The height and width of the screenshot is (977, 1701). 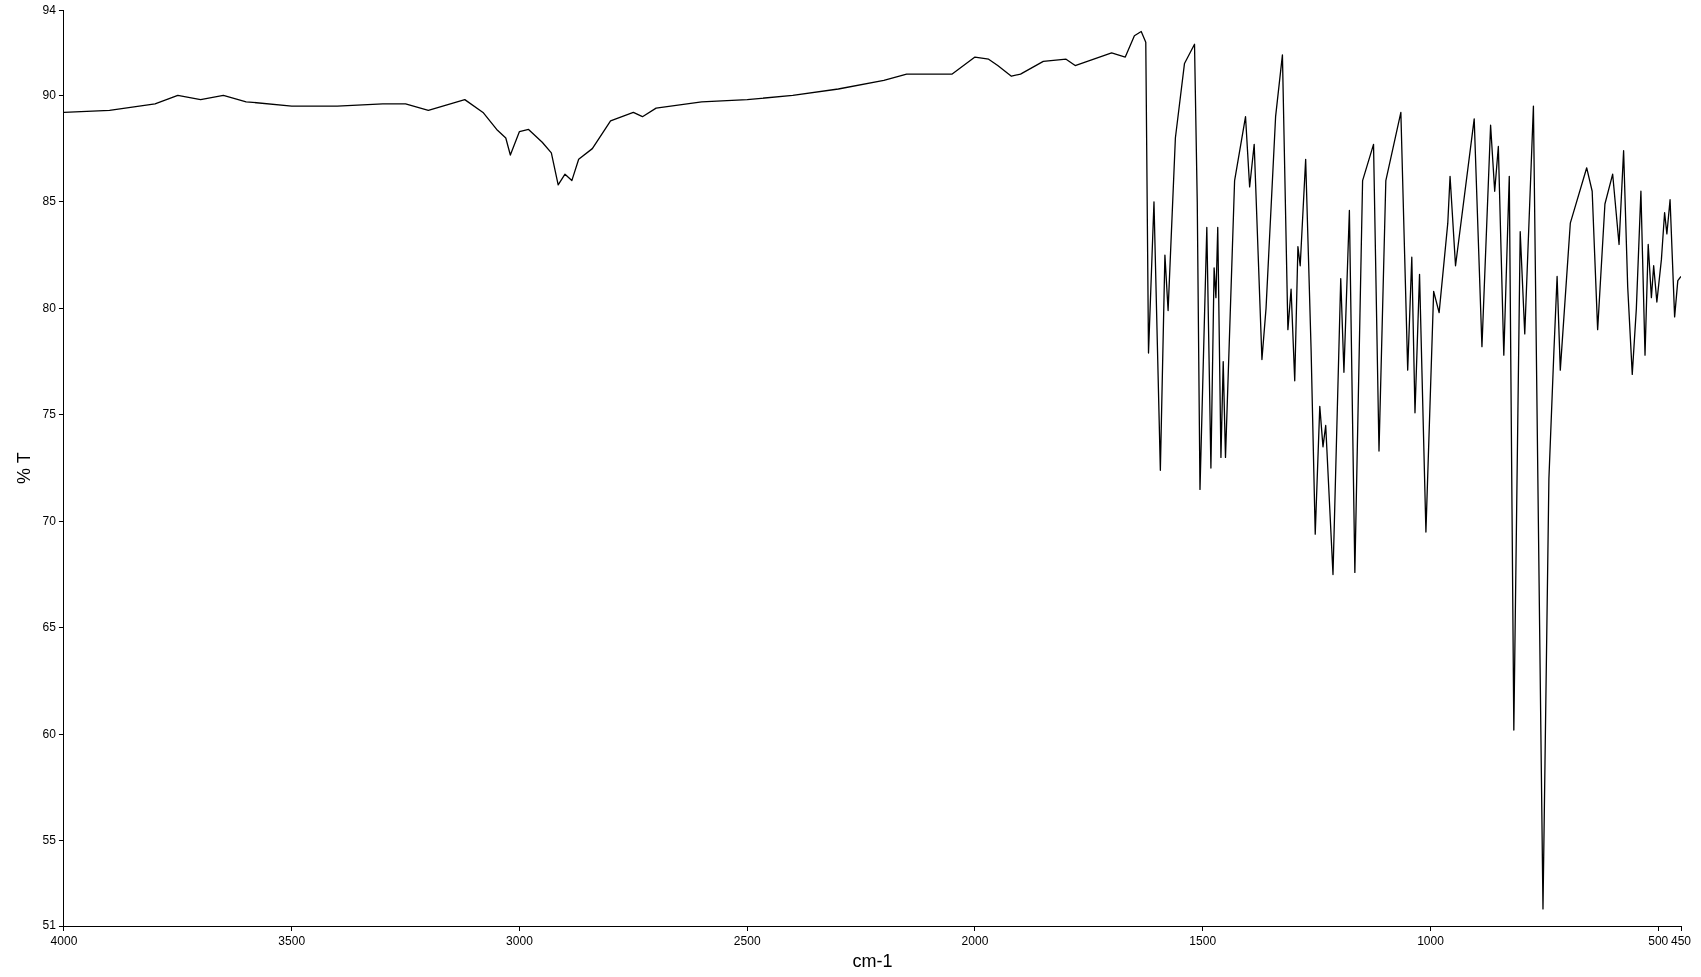 I want to click on y-tick-label: 55, so click(x=49, y=840).